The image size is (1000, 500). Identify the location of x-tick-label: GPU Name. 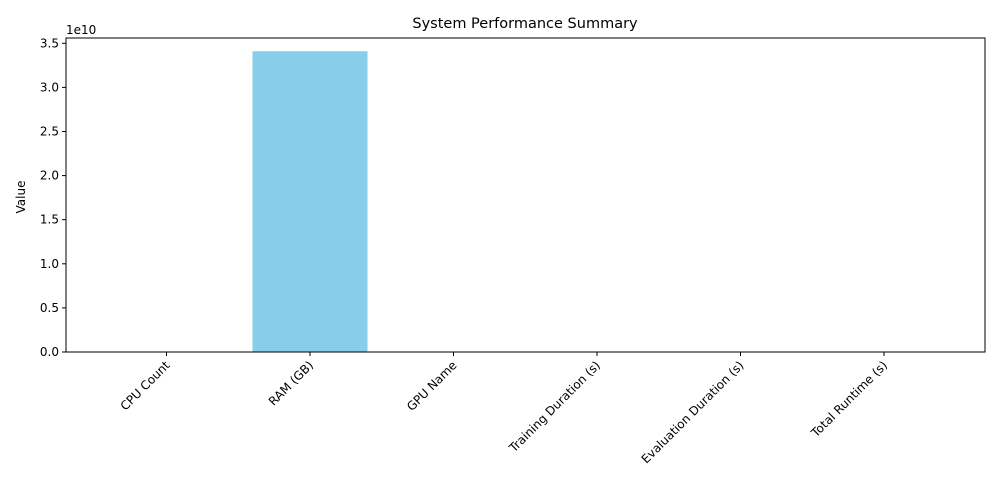
(432, 386).